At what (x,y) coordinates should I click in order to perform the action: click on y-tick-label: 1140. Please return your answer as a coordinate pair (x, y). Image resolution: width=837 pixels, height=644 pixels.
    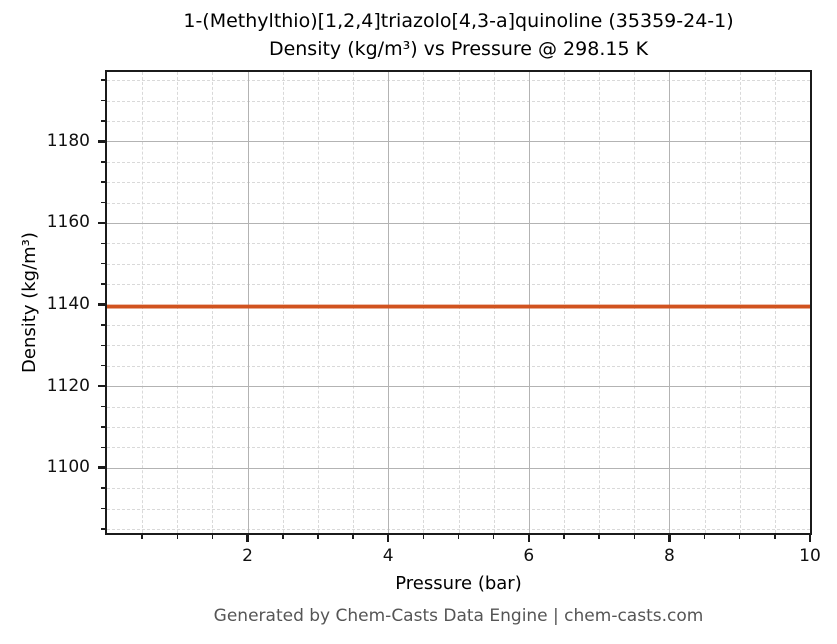
    Looking at the image, I should click on (68, 304).